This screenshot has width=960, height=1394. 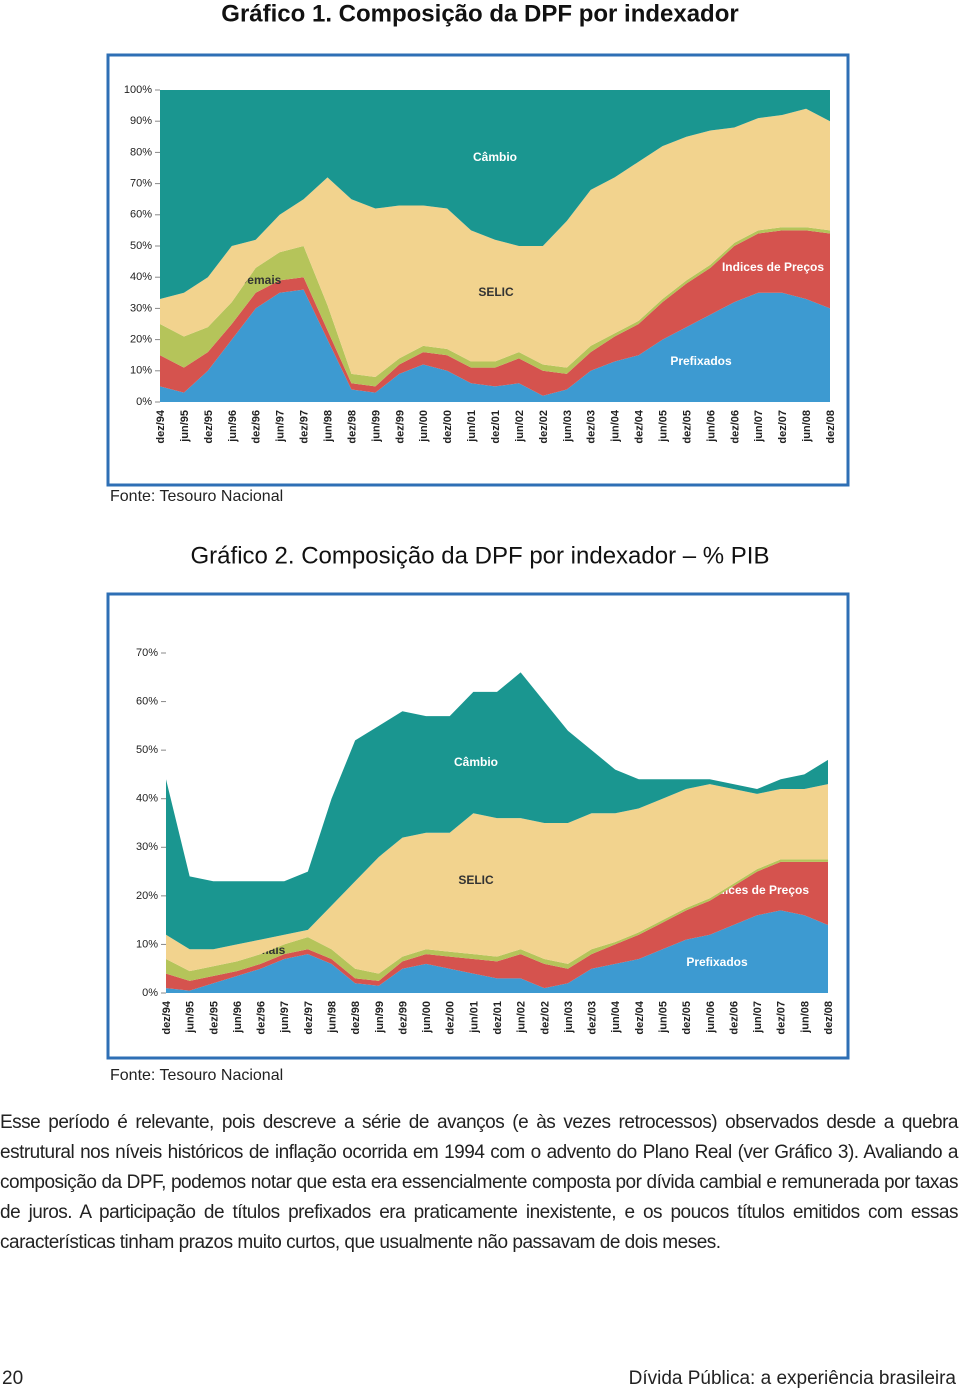 I want to click on x-tick-label: dez/06, so click(x=735, y=427).